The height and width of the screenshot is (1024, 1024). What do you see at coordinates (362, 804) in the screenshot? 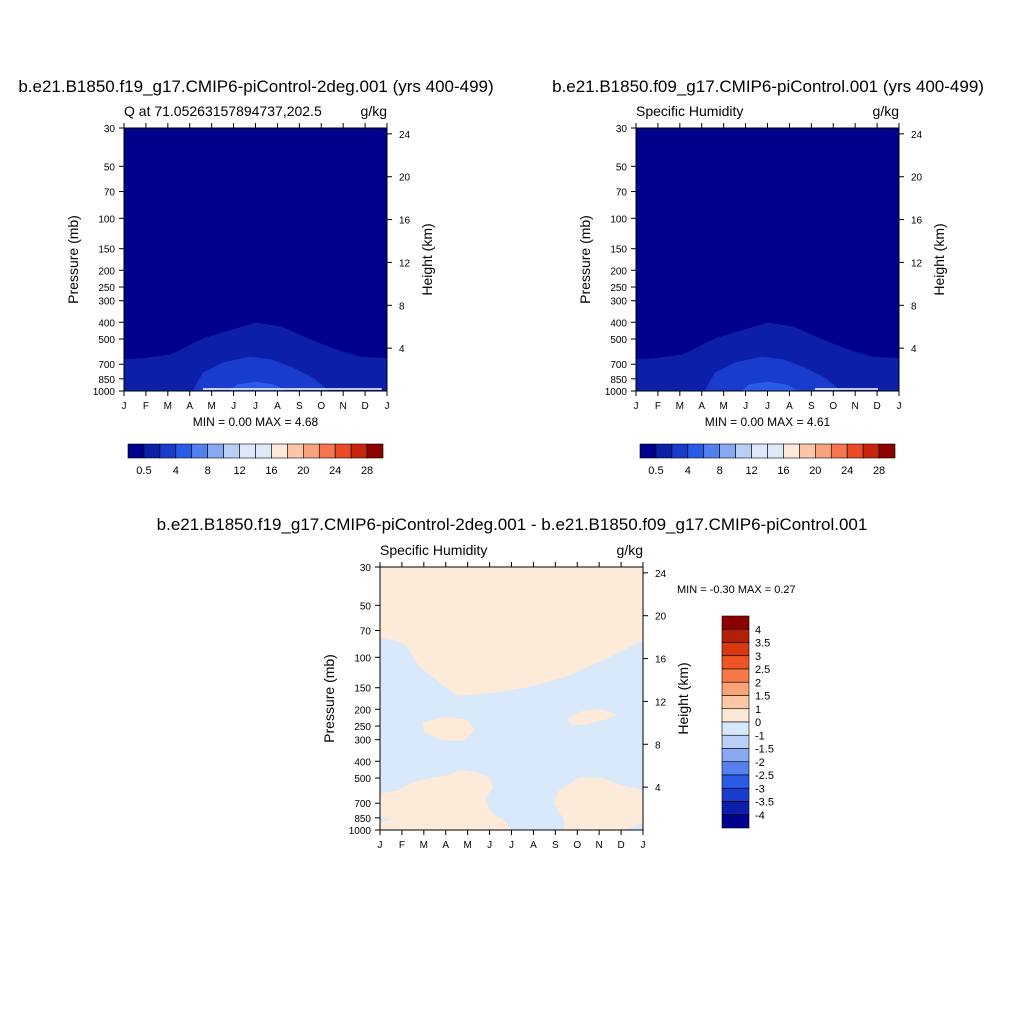
I see `y-tick-label: 700` at bounding box center [362, 804].